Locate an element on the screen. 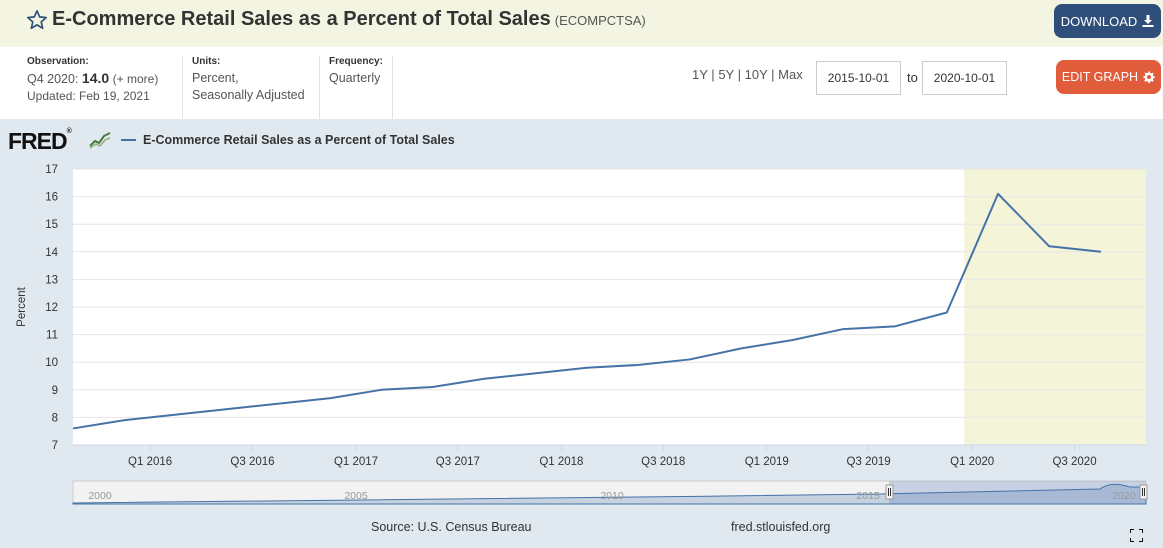  observation-label: Observation: is located at coordinates (58, 61).